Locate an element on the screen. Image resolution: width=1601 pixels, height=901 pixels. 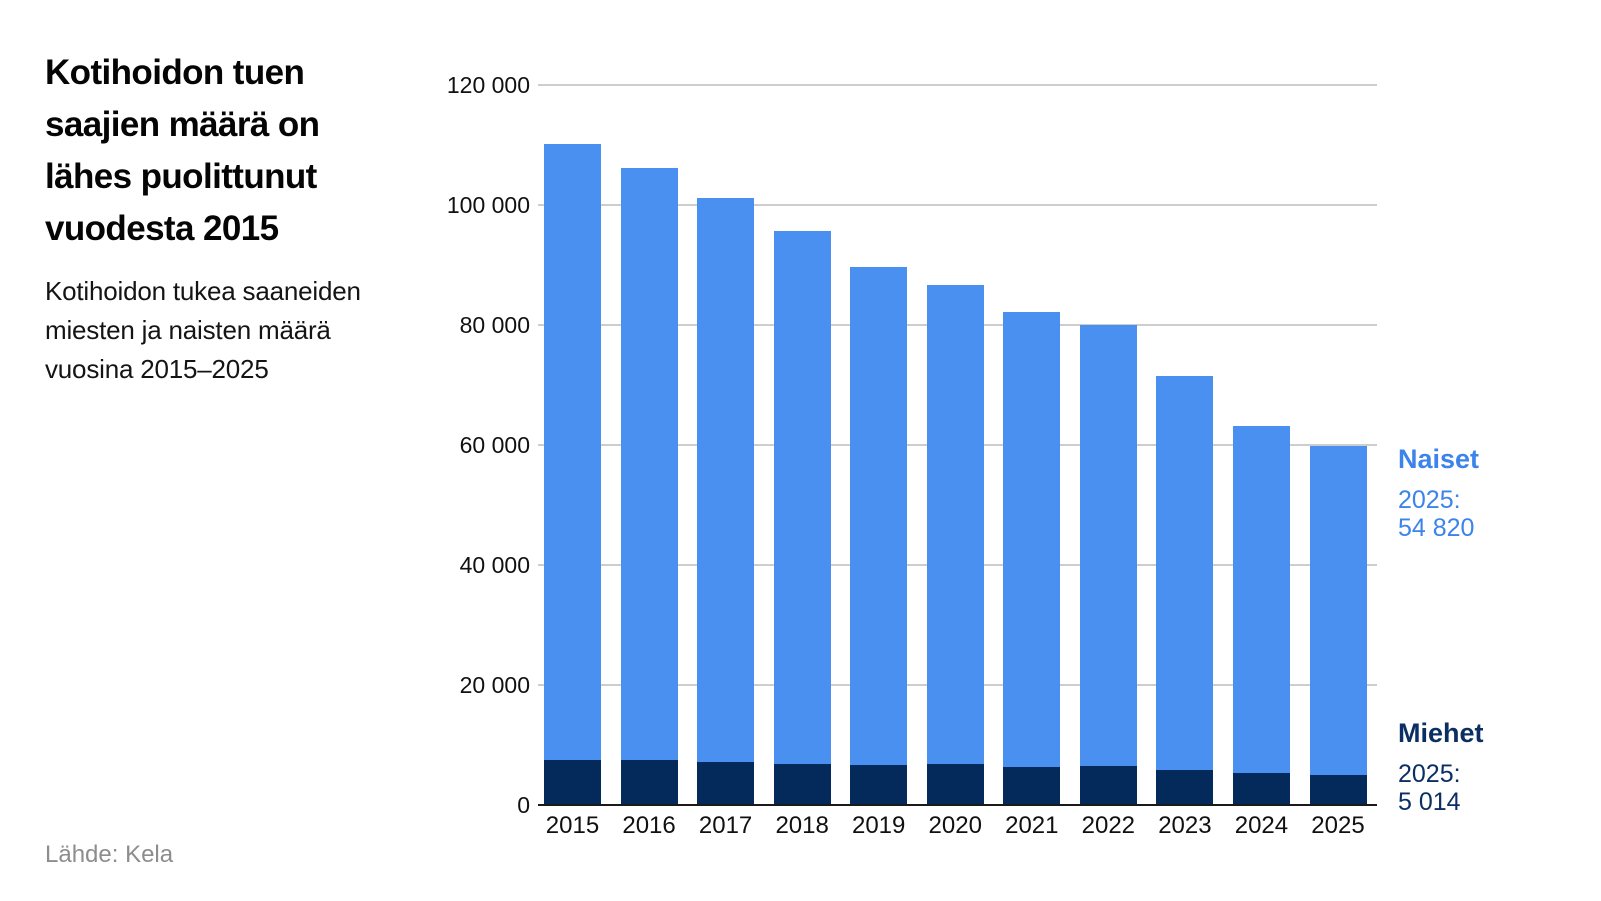
y-tick-label-0: 0 is located at coordinates (523, 805).